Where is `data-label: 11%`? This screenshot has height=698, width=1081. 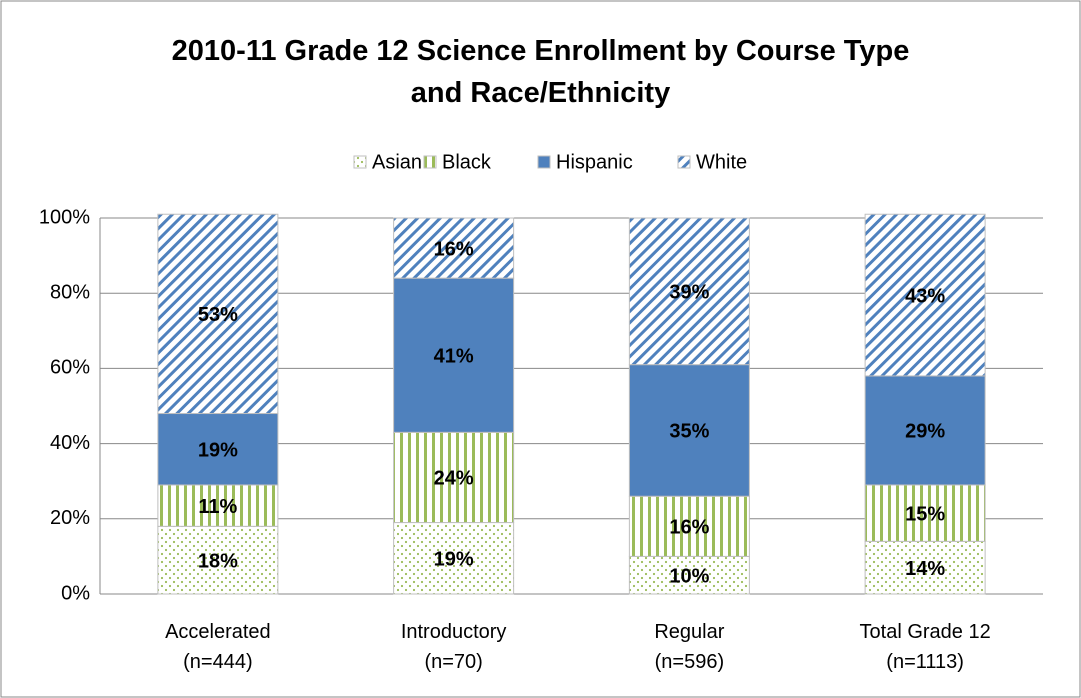
data-label: 11% is located at coordinates (217, 507).